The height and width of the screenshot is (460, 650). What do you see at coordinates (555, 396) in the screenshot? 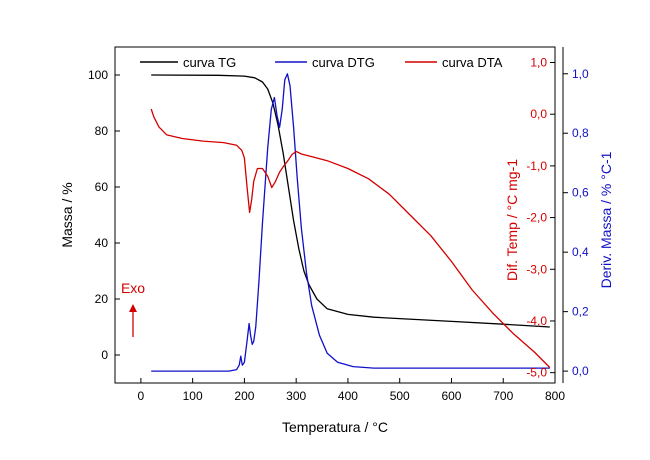
I see `x-tick-label: 800` at bounding box center [555, 396].